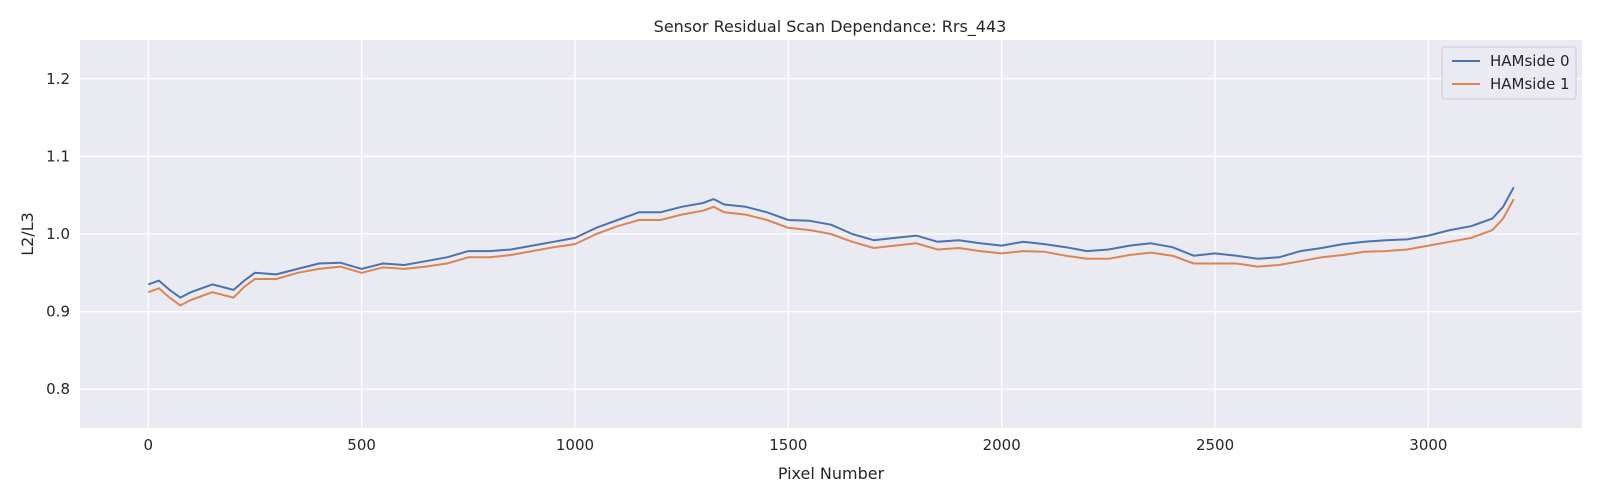  What do you see at coordinates (1530, 84) in the screenshot?
I see `legend-label-hamside-1: HAMside 1` at bounding box center [1530, 84].